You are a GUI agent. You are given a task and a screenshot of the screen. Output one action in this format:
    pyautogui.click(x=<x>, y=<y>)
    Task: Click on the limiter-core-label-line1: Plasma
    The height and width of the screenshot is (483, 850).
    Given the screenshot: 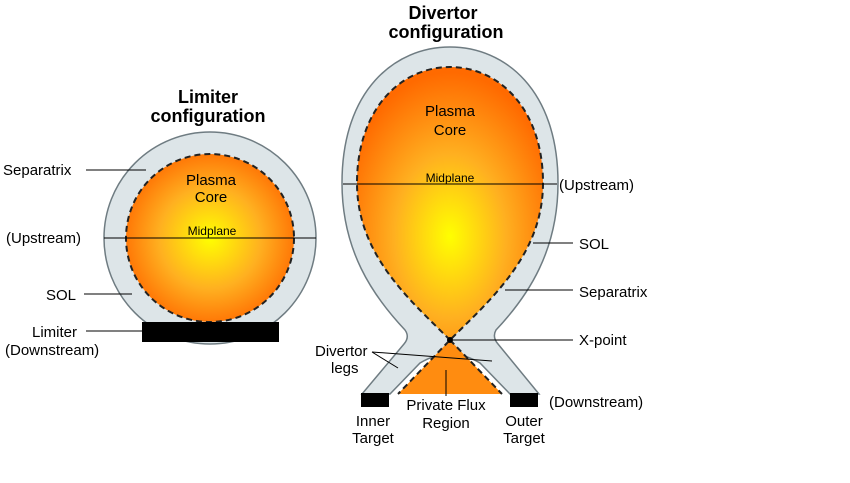 What is the action you would take?
    pyautogui.click(x=211, y=180)
    